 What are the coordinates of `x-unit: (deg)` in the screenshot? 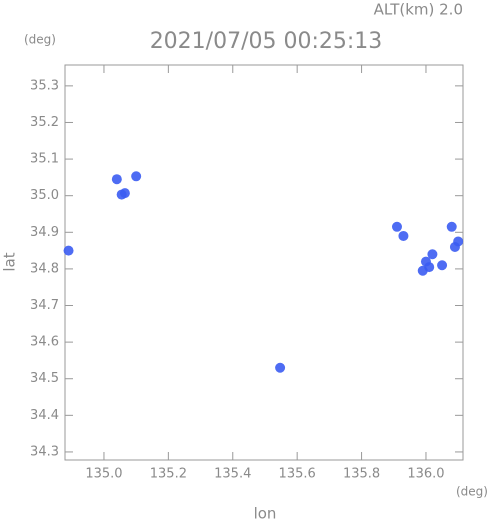 It's located at (472, 492).